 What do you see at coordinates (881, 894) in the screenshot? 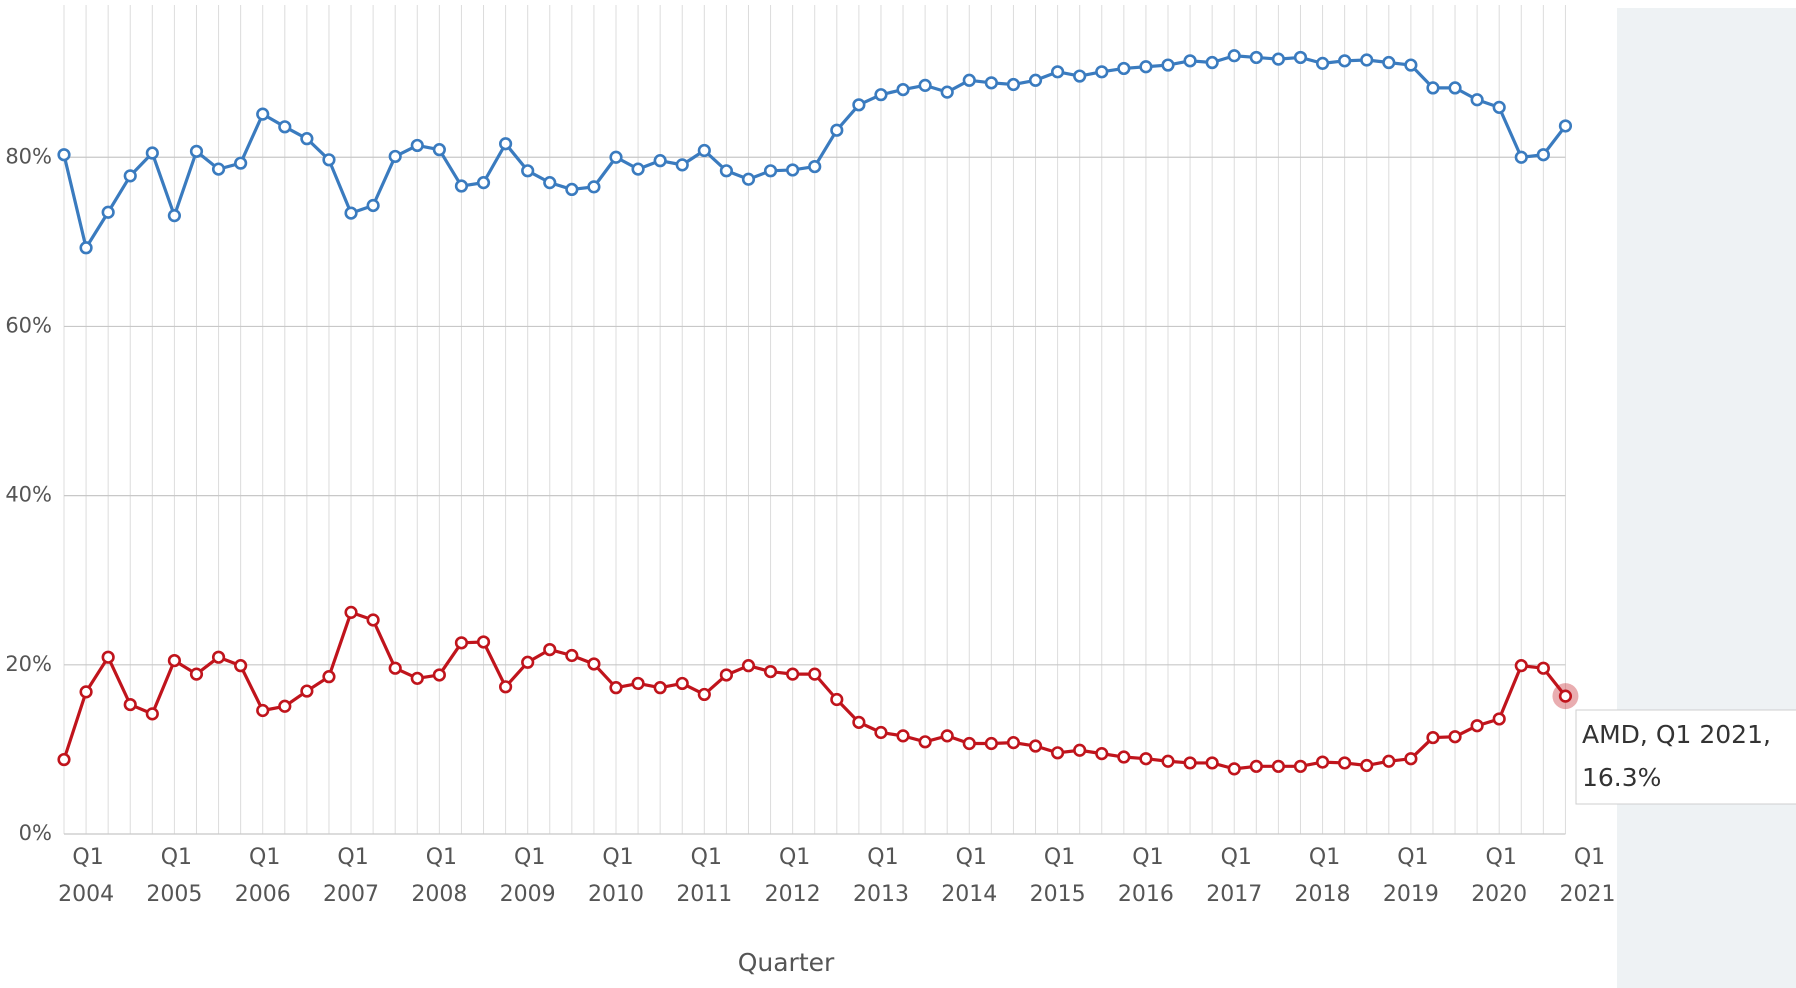
I see `x-tick-year: 2013` at bounding box center [881, 894].